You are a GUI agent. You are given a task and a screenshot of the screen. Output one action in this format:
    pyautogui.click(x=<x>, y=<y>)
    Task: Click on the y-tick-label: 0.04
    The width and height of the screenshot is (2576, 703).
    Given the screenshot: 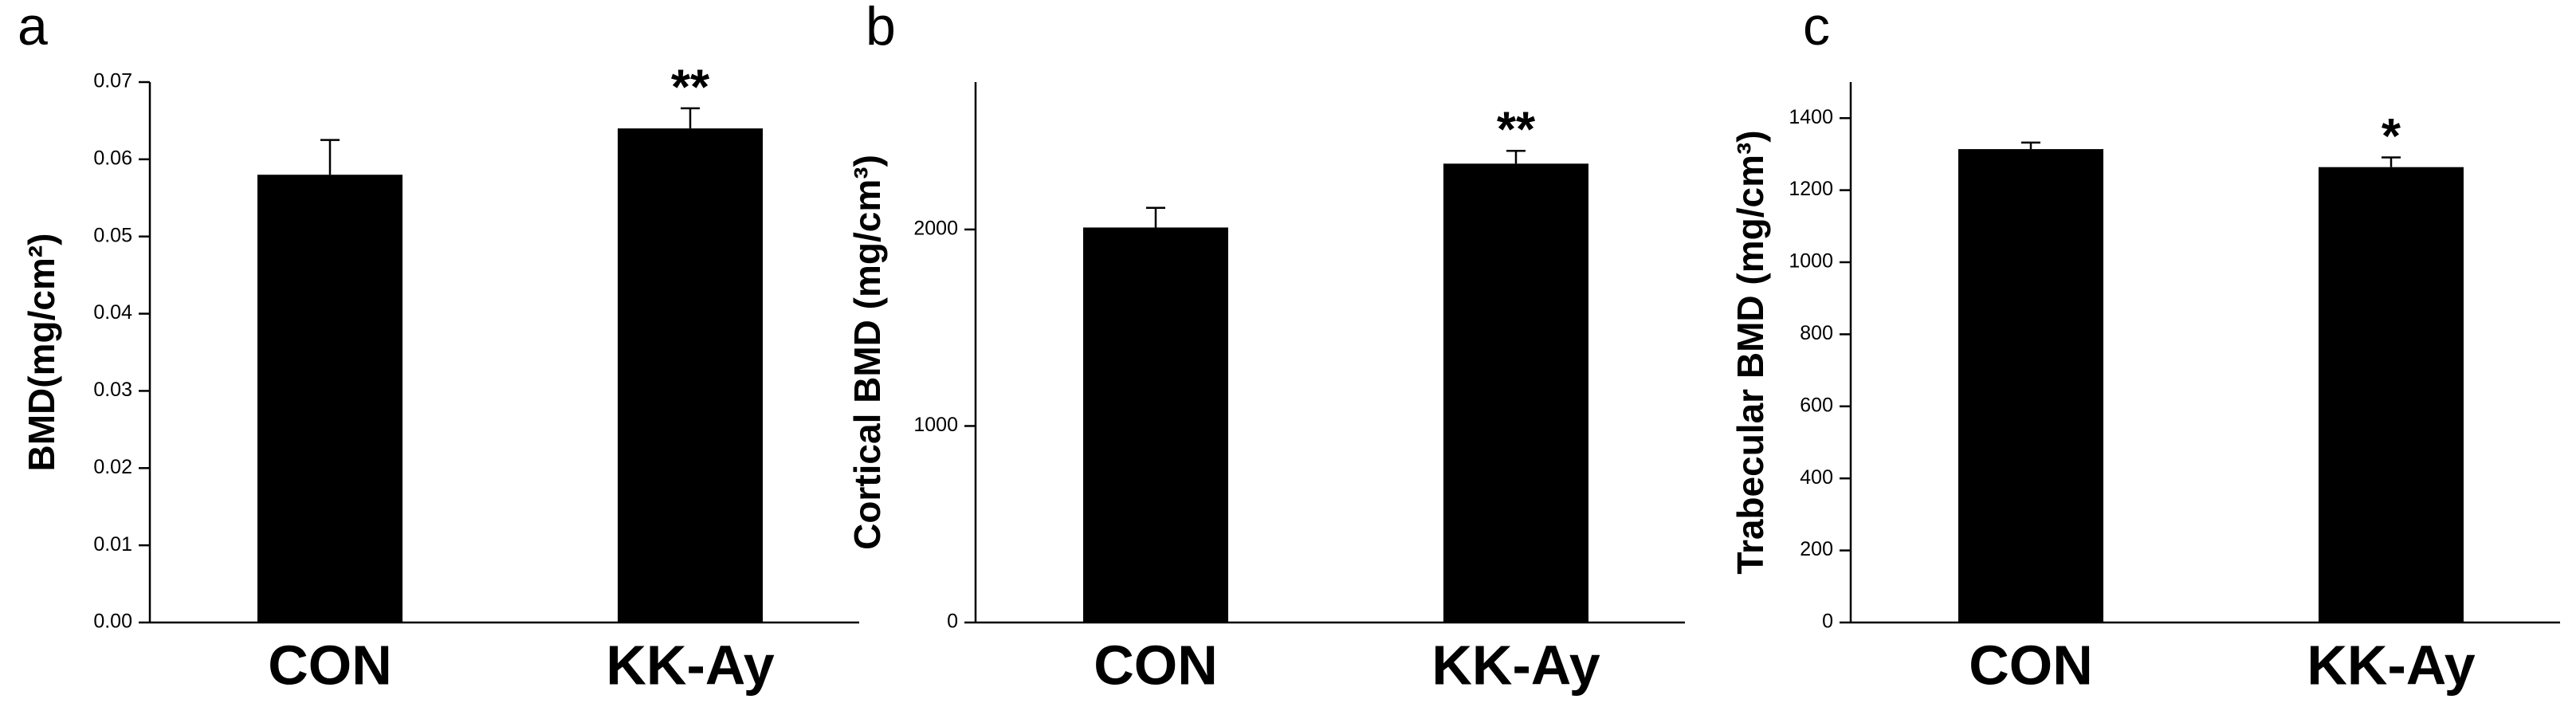 What is the action you would take?
    pyautogui.click(x=112, y=312)
    